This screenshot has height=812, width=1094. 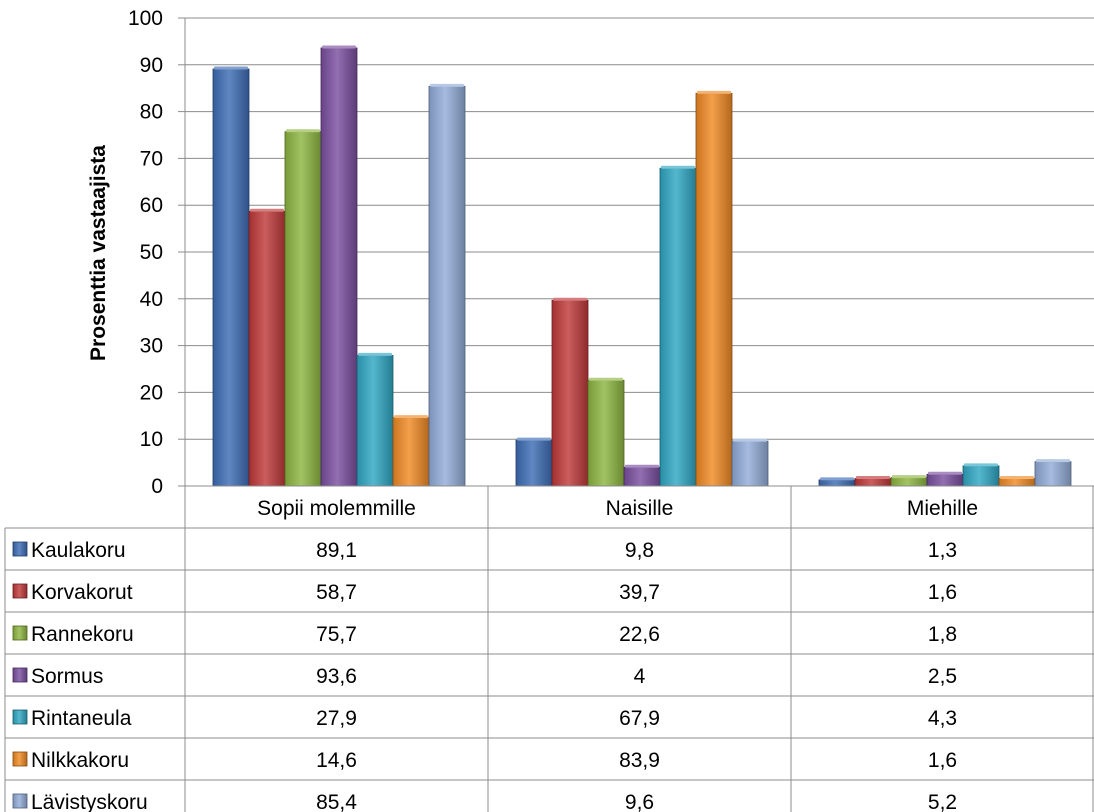 I want to click on y-tick-label: 0, so click(x=157, y=486).